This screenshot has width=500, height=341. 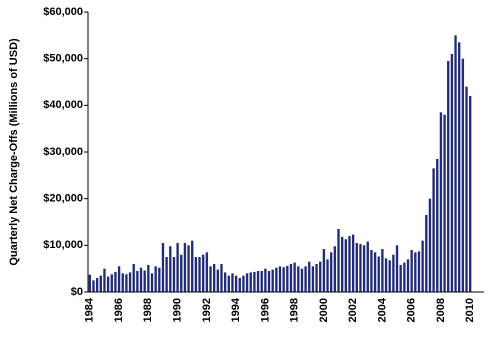 What do you see at coordinates (470, 310) in the screenshot?
I see `x-tick-label: 2010` at bounding box center [470, 310].